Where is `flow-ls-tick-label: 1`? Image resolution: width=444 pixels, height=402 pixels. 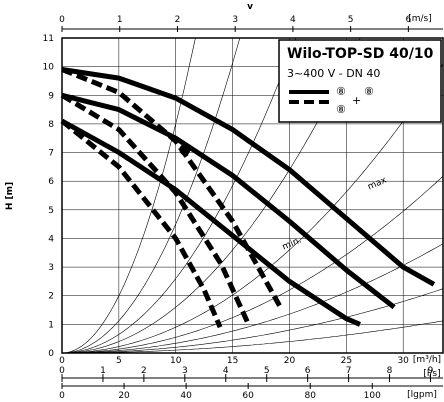 flow-ls-tick-label: 1 is located at coordinates (103, 371).